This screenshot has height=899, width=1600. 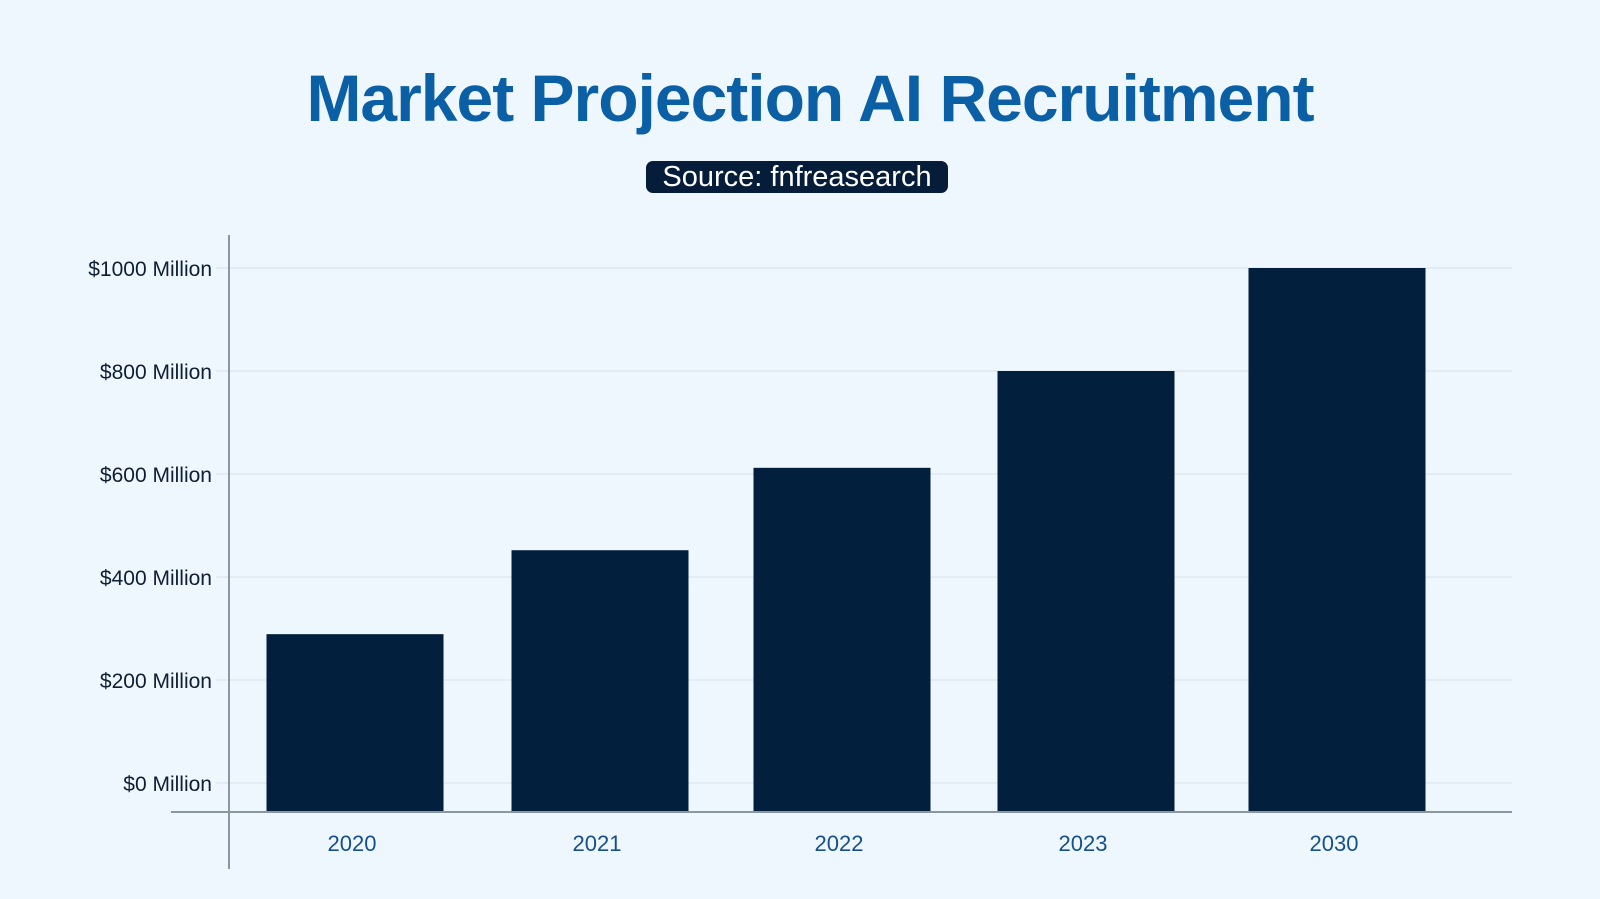 I want to click on x-tick-label: 2022, so click(x=839, y=843).